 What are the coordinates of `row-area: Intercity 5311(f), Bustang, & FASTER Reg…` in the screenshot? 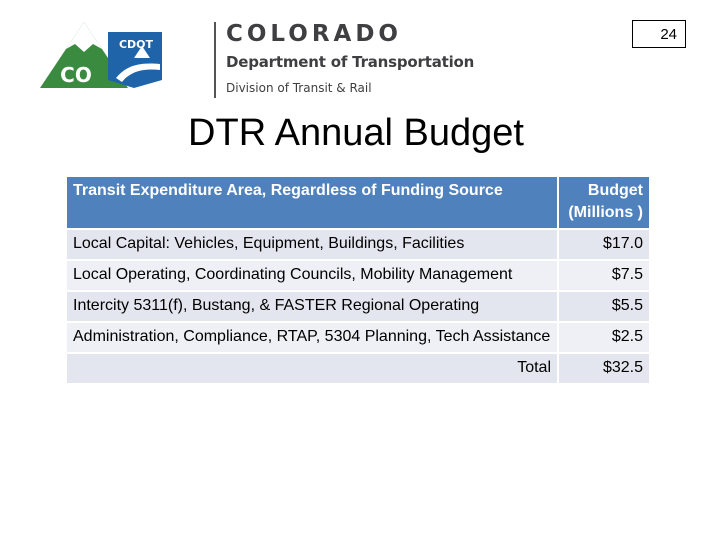 It's located at (312, 306).